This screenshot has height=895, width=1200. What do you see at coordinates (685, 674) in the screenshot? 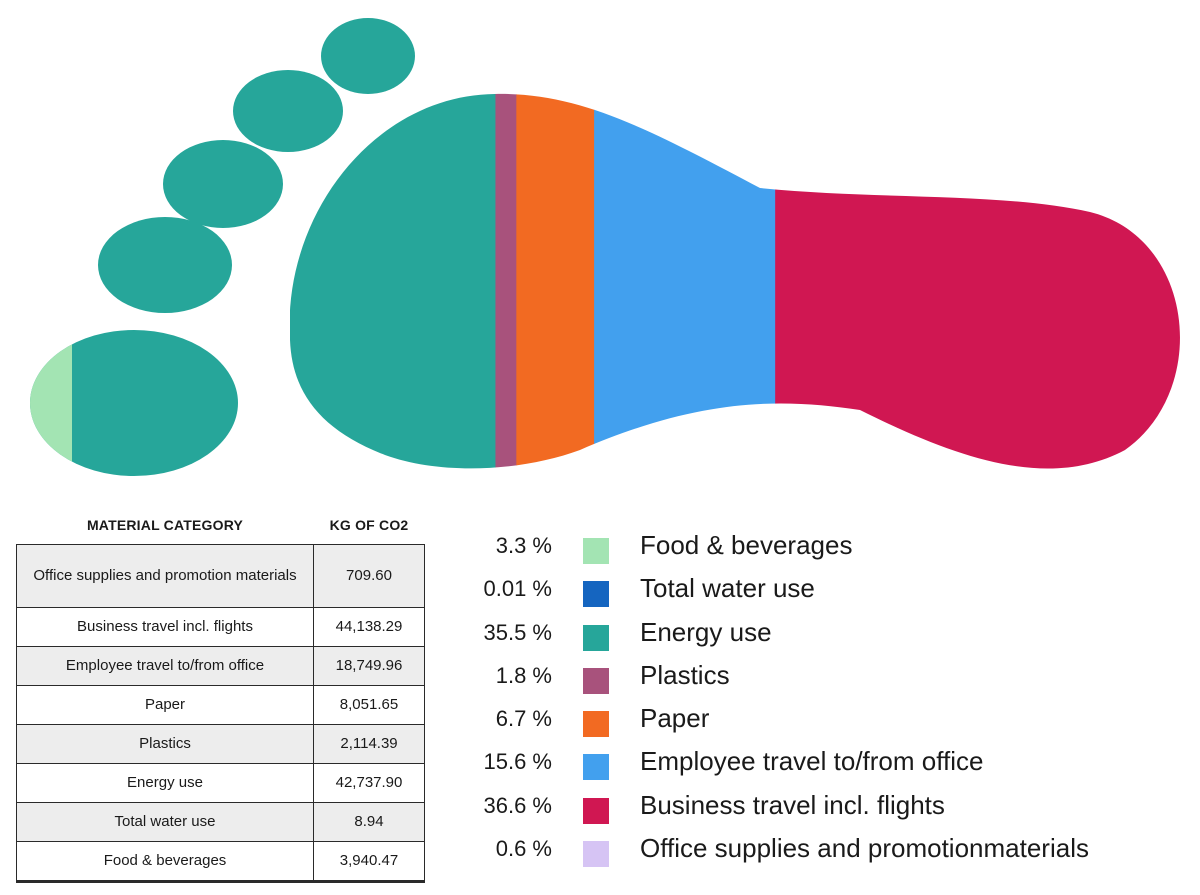
I see `legend-label: Plastics` at bounding box center [685, 674].